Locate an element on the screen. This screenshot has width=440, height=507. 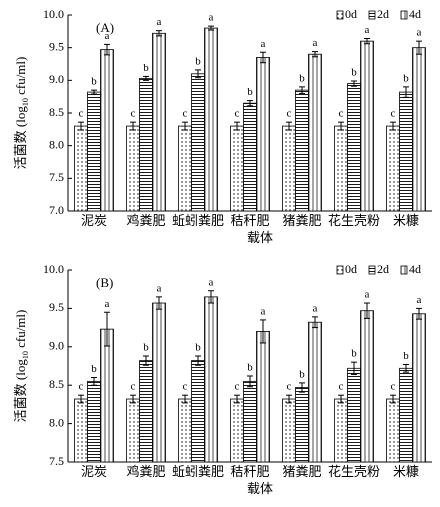
y-tick-label: 8.0 is located at coordinates (56, 144).